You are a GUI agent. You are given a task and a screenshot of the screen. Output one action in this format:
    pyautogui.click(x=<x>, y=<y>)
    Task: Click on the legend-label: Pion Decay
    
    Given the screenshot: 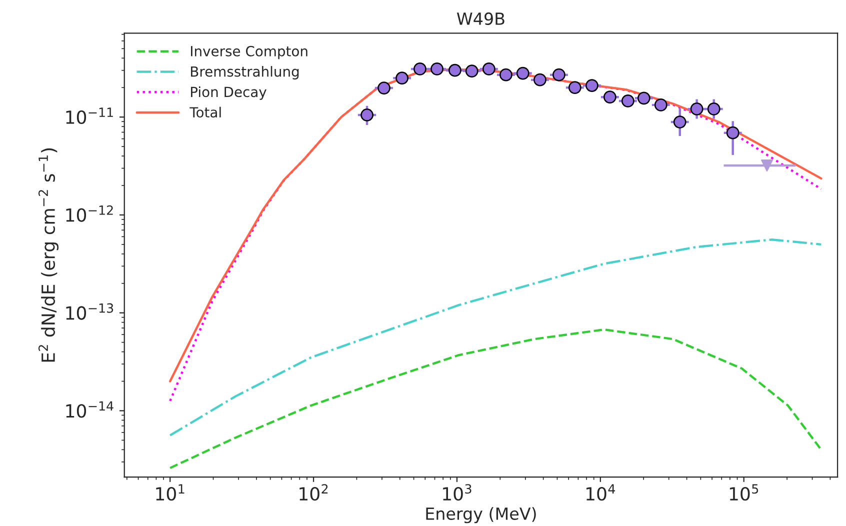 What is the action you would take?
    pyautogui.click(x=228, y=93)
    